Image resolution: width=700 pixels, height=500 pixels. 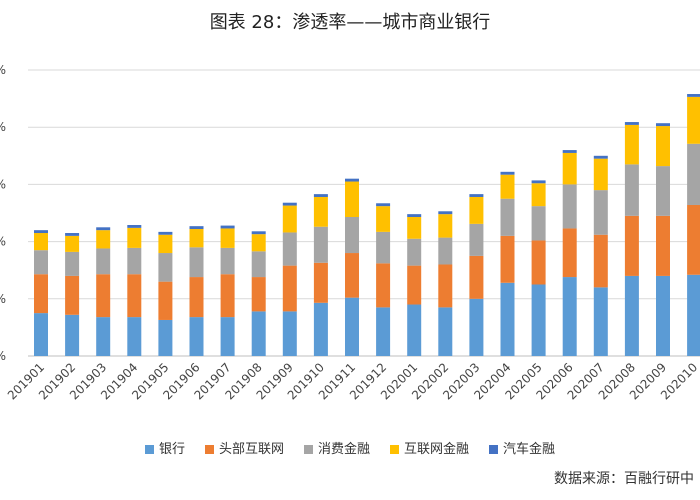 I want to click on legend-item: 互联网金融, so click(x=429, y=447).